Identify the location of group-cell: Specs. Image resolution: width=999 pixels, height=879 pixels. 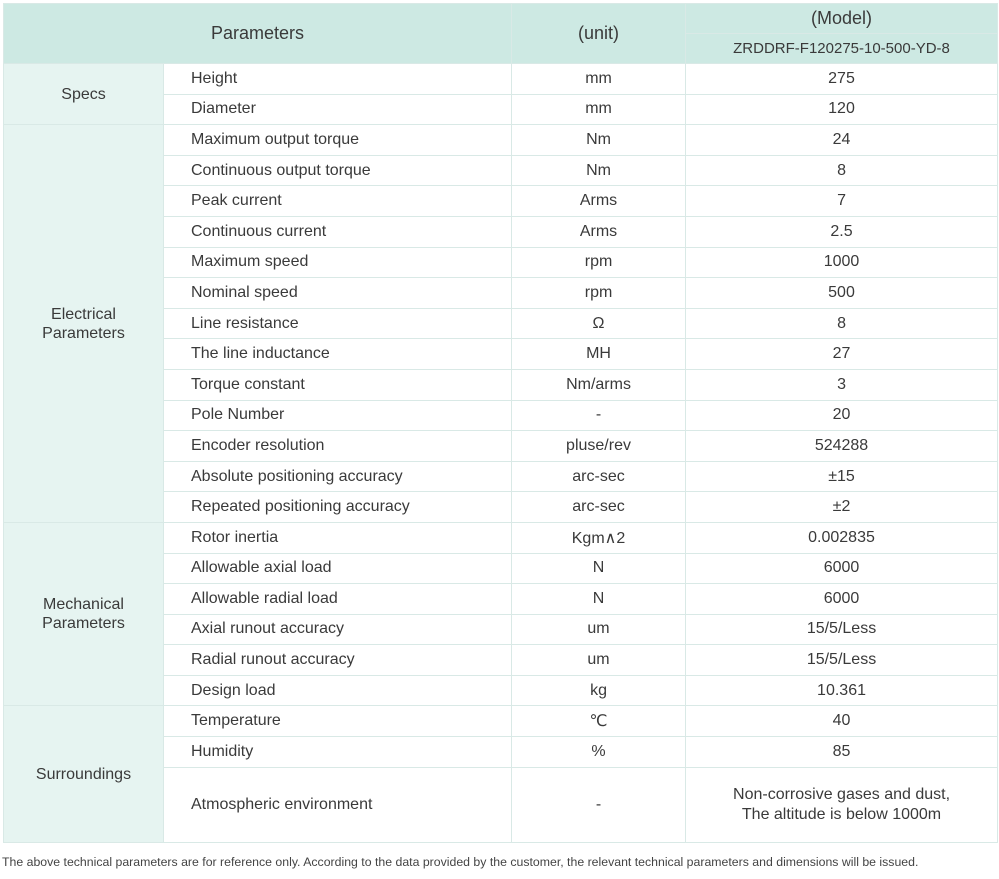
(83, 94).